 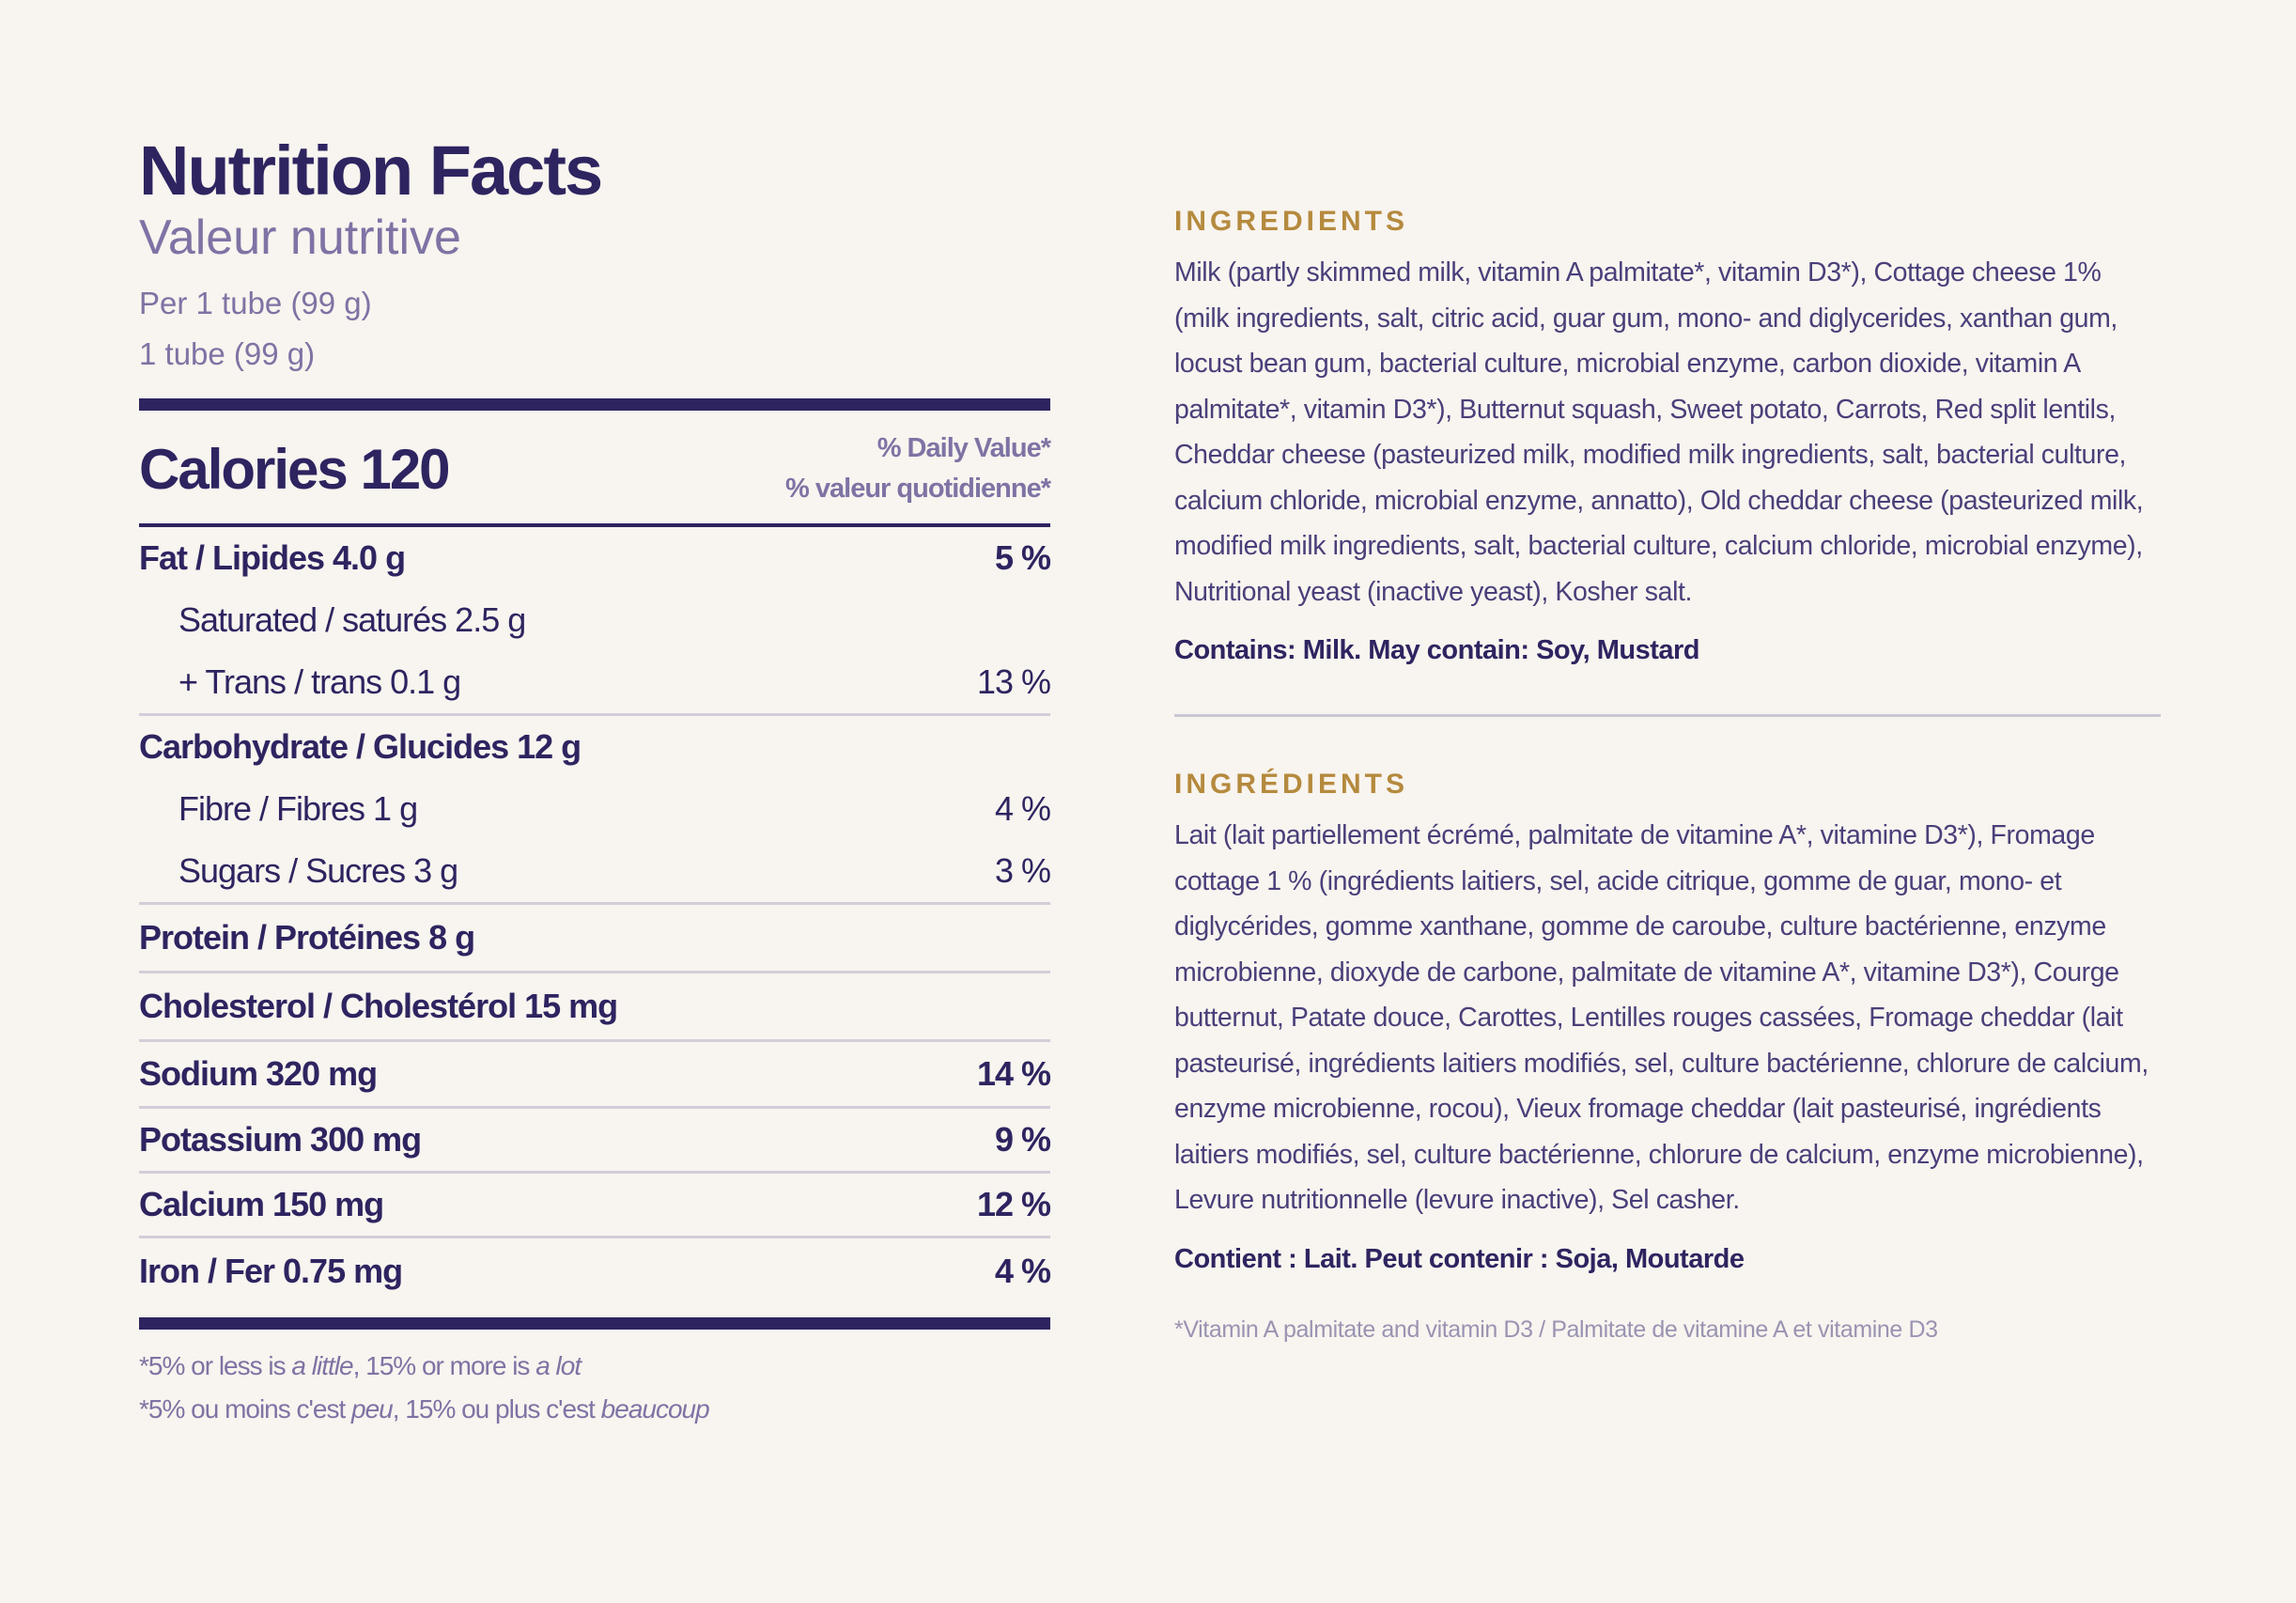 I want to click on footnote-text: *5% or less is, so click(x=215, y=1365).